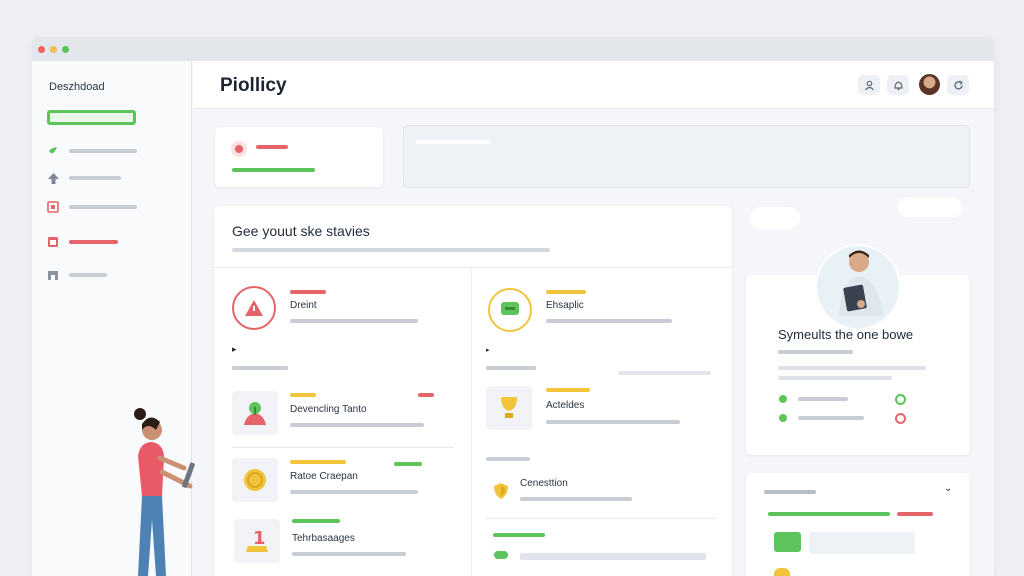 The image size is (1024, 576). What do you see at coordinates (391, 250) in the screenshot?
I see `section-subtitle-bar` at bounding box center [391, 250].